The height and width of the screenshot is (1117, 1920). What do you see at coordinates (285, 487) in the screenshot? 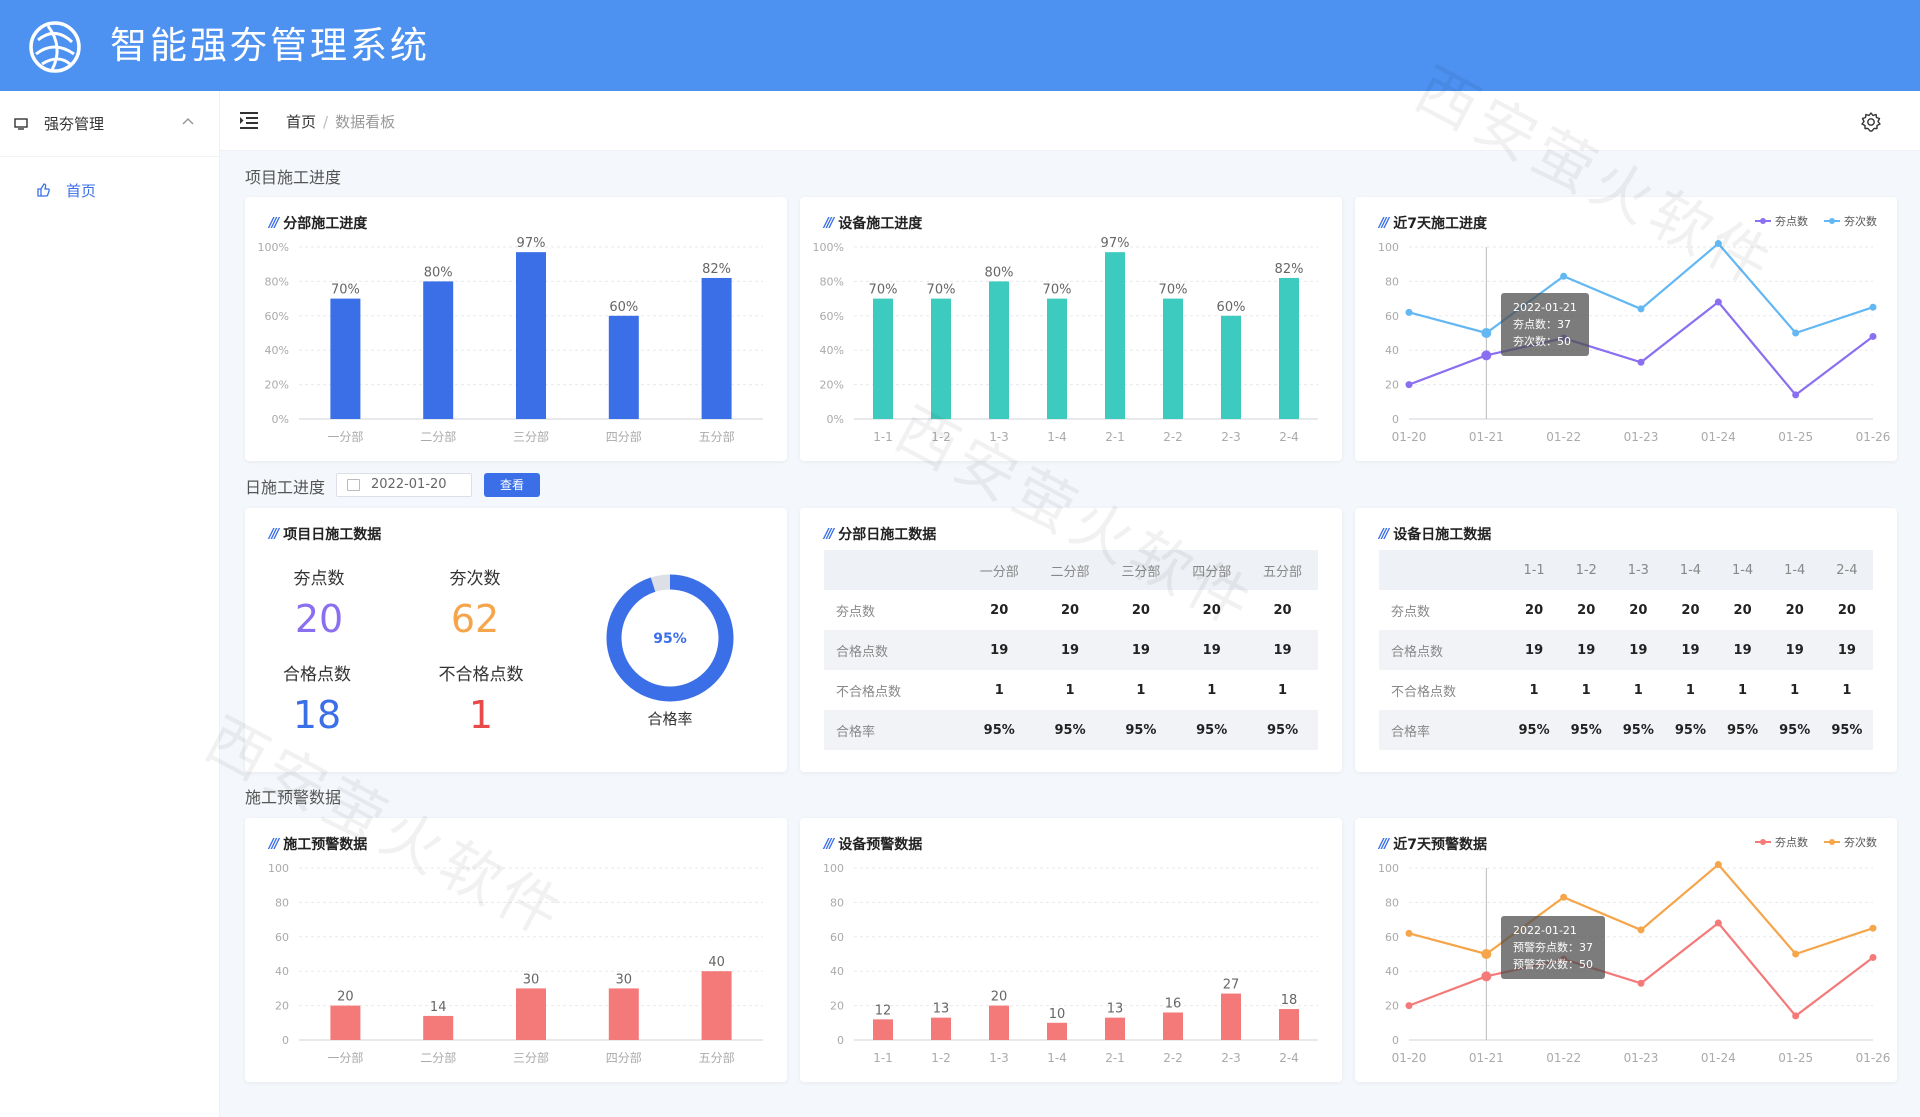
I see `section-title-daily: 日施工进度` at bounding box center [285, 487].